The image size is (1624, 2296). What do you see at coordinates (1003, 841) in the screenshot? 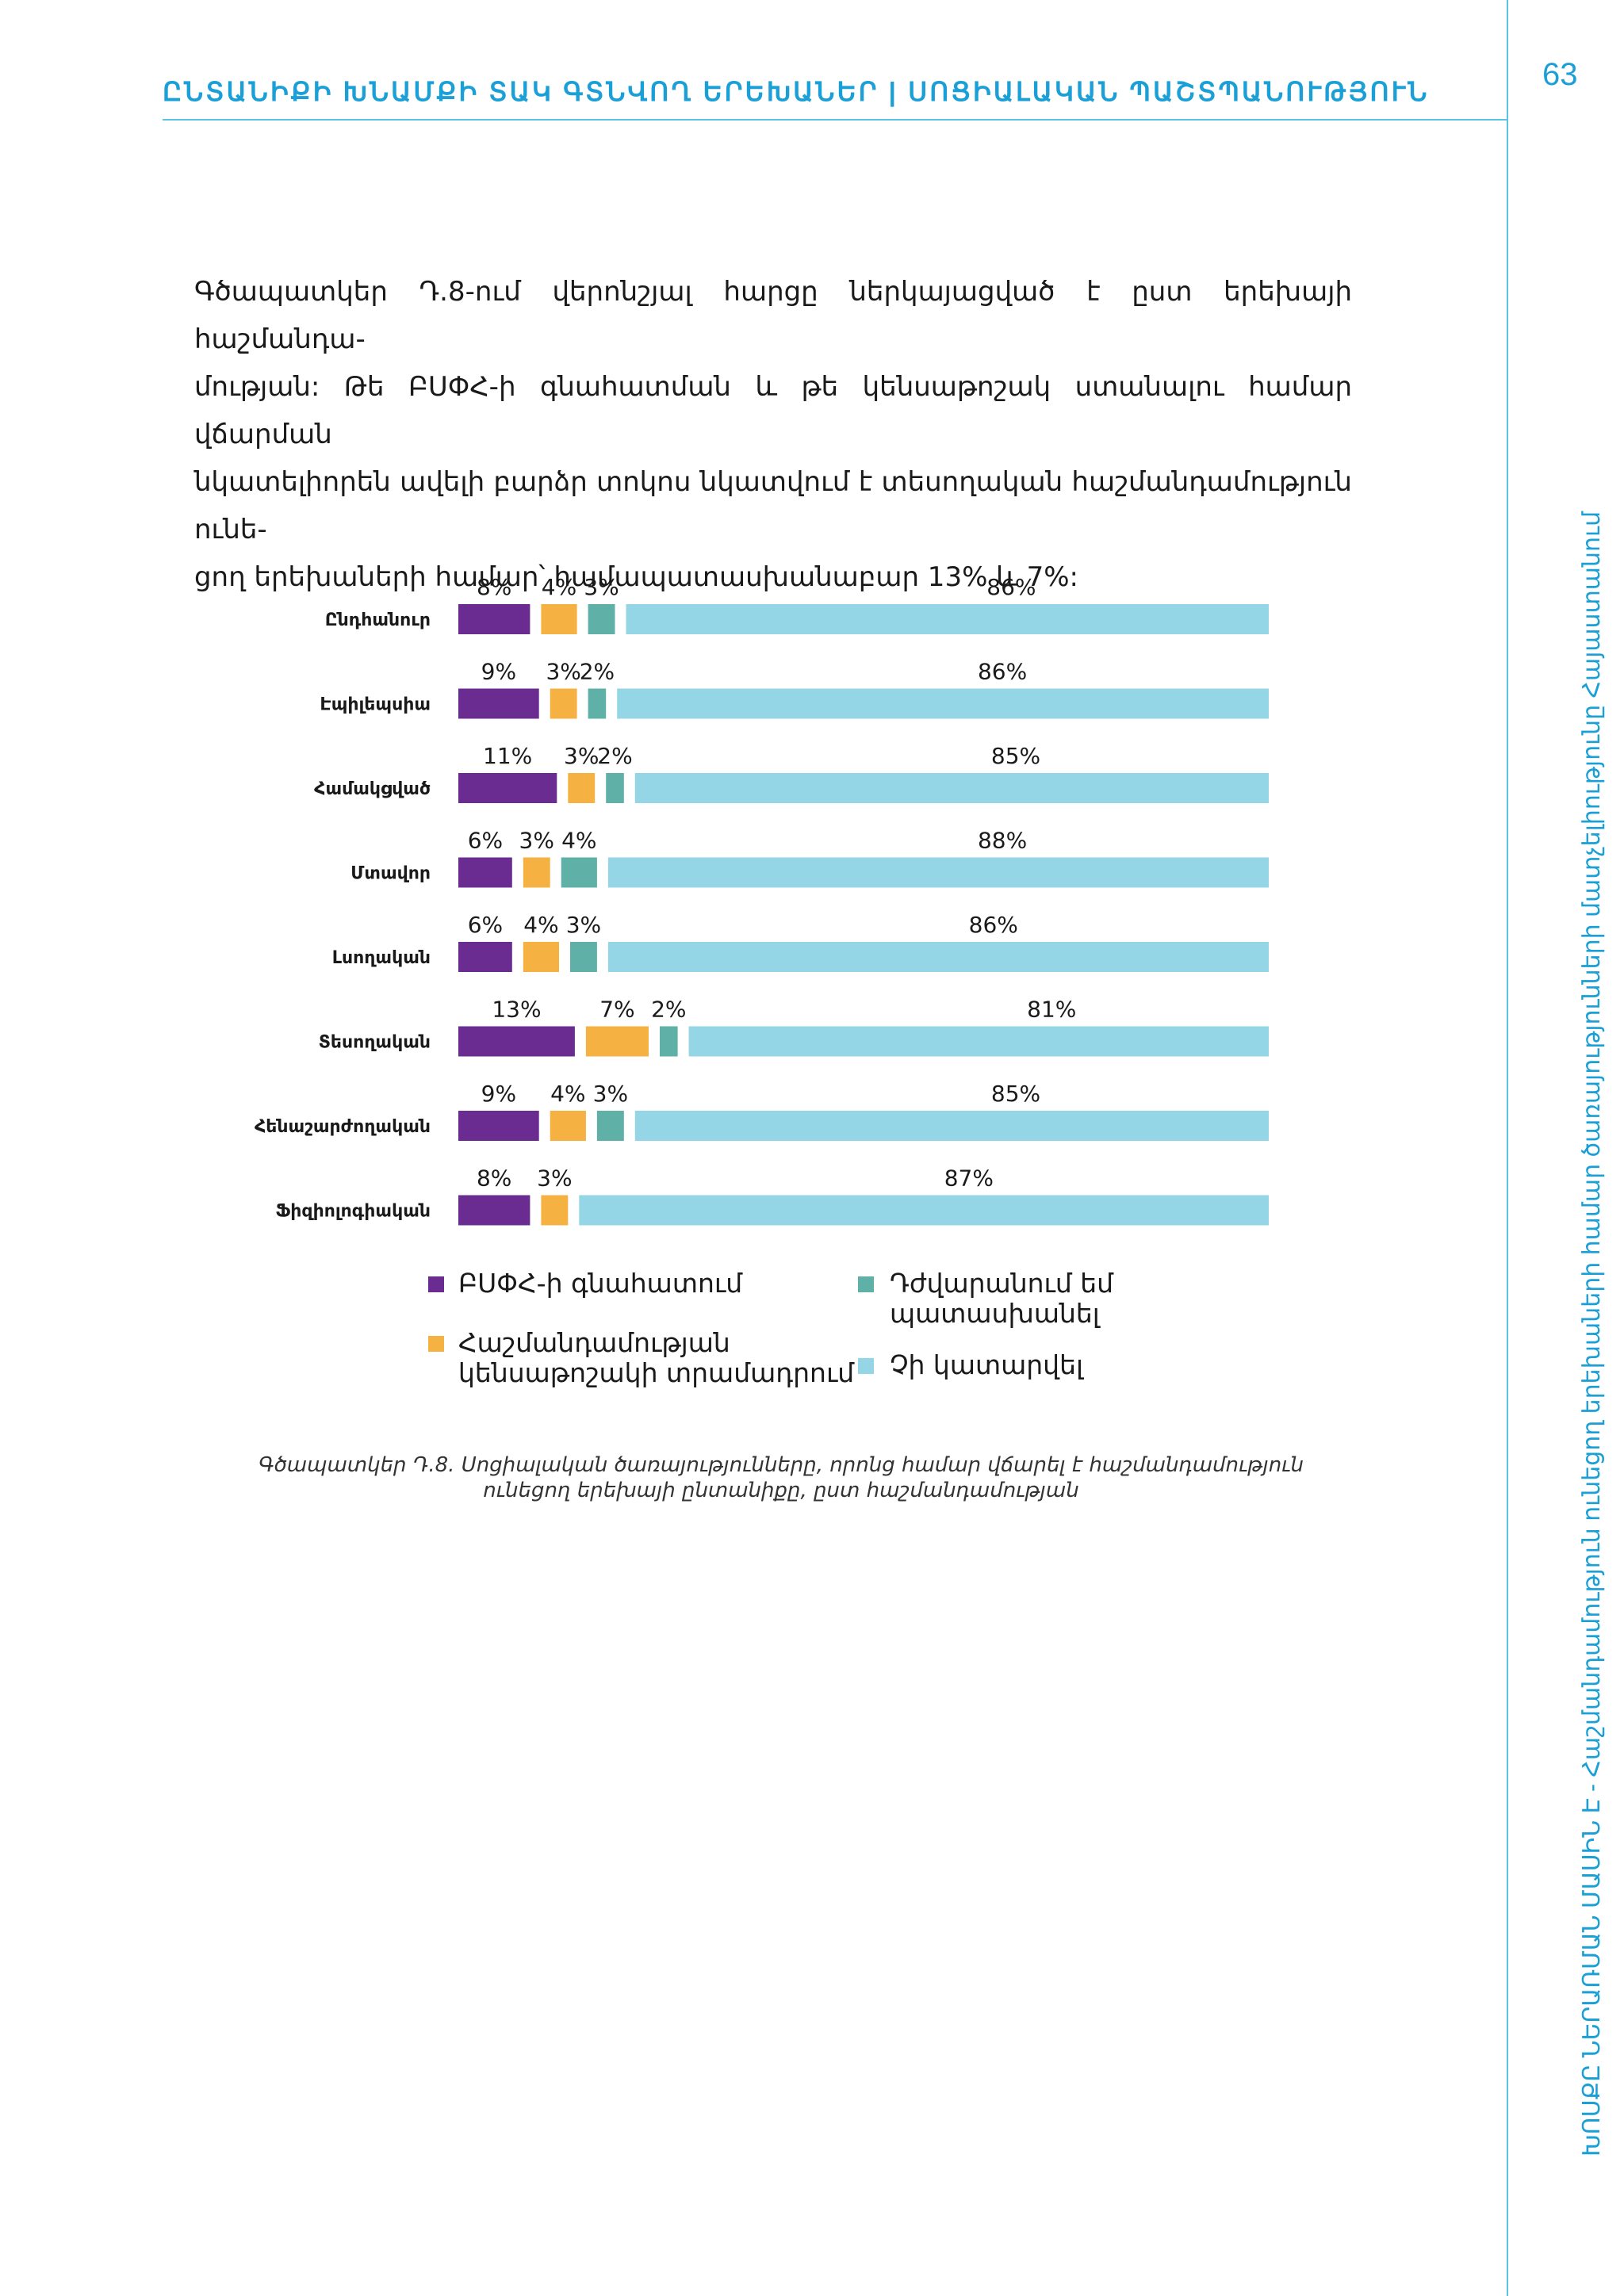
I see `data-label: 88%` at bounding box center [1003, 841].